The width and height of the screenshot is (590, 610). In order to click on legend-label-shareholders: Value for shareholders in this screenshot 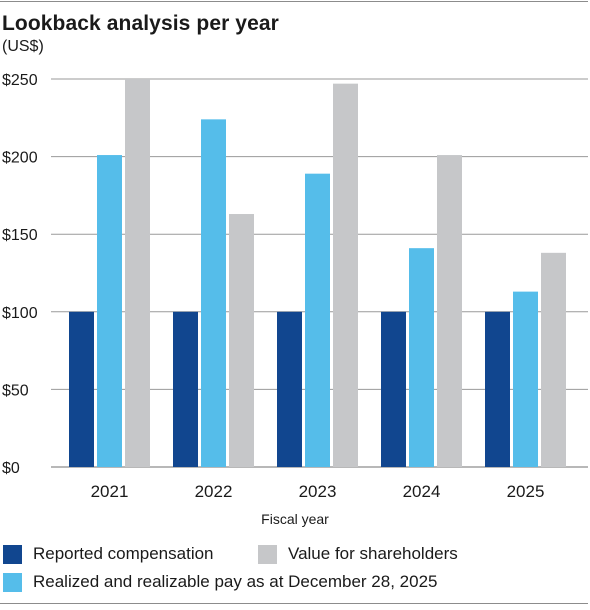, I will do `click(373, 553)`.